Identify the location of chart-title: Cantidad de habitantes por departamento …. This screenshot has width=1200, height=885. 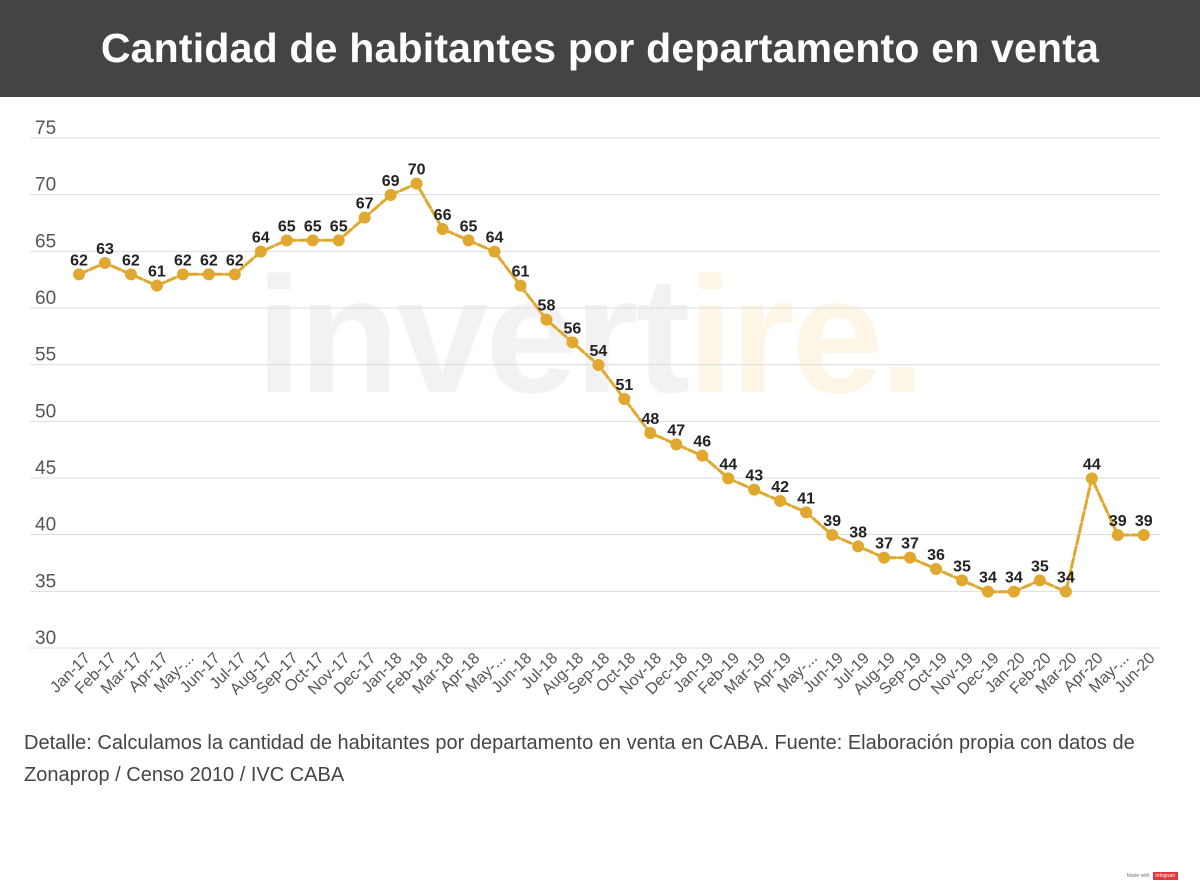
(600, 48).